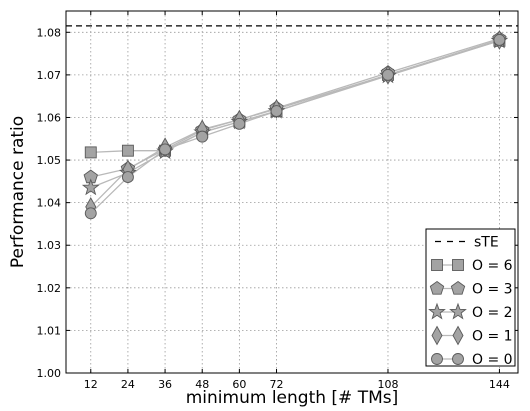 This screenshot has width=530, height=411. What do you see at coordinates (91, 384) in the screenshot?
I see `x-tick-label: 12` at bounding box center [91, 384].